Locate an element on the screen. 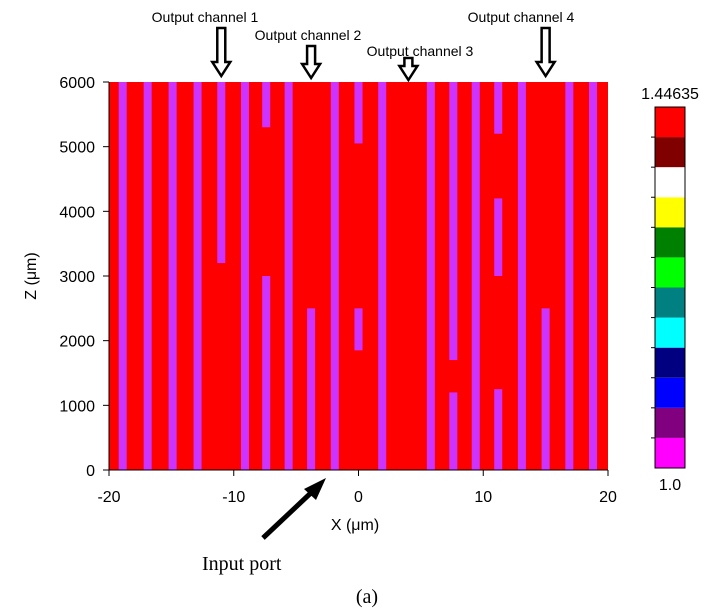  output-channel-label: Output channel 1 is located at coordinates (205, 17).